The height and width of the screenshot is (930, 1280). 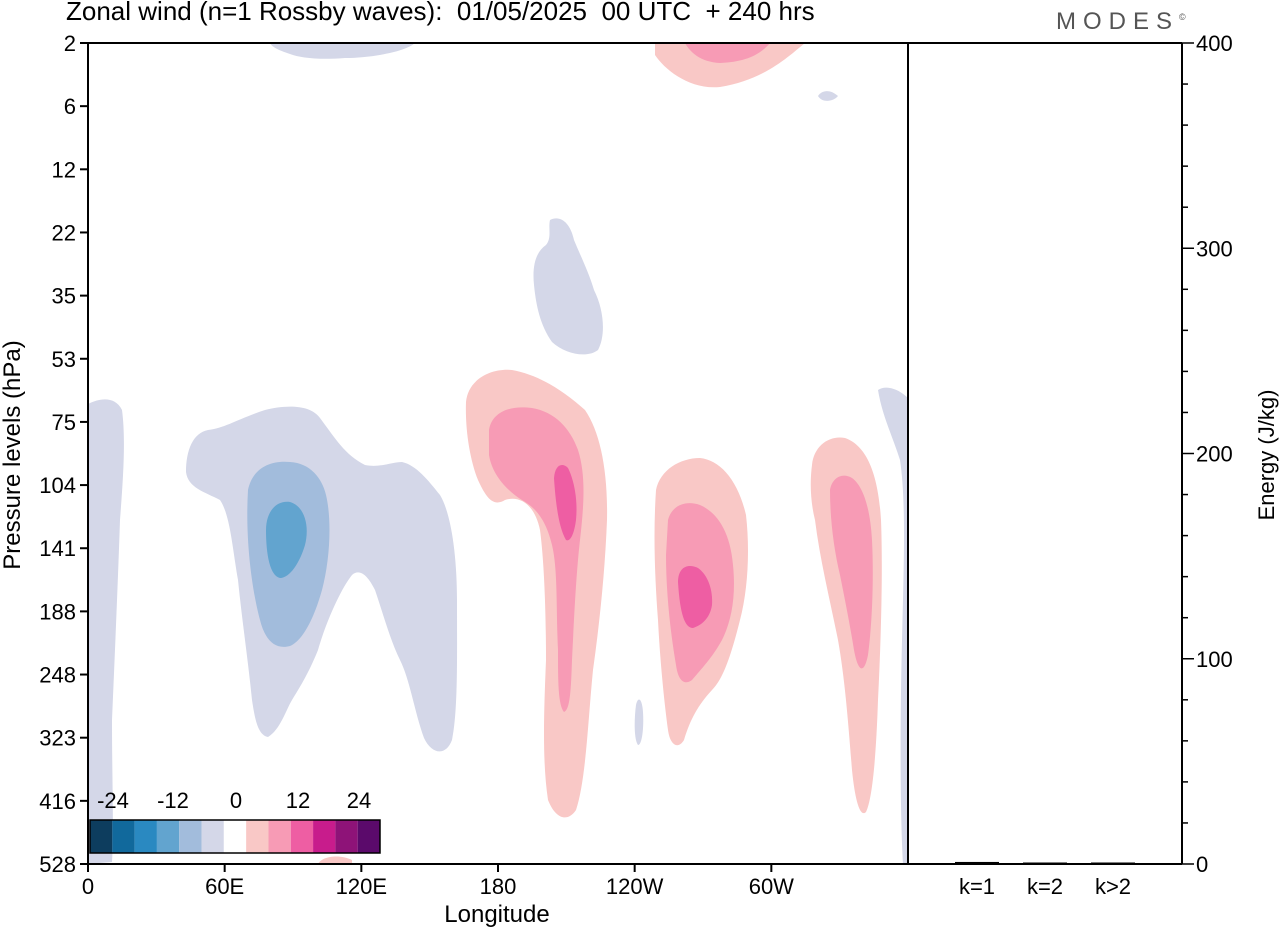 What do you see at coordinates (1202, 864) in the screenshot?
I see `energy-tick-label: 0` at bounding box center [1202, 864].